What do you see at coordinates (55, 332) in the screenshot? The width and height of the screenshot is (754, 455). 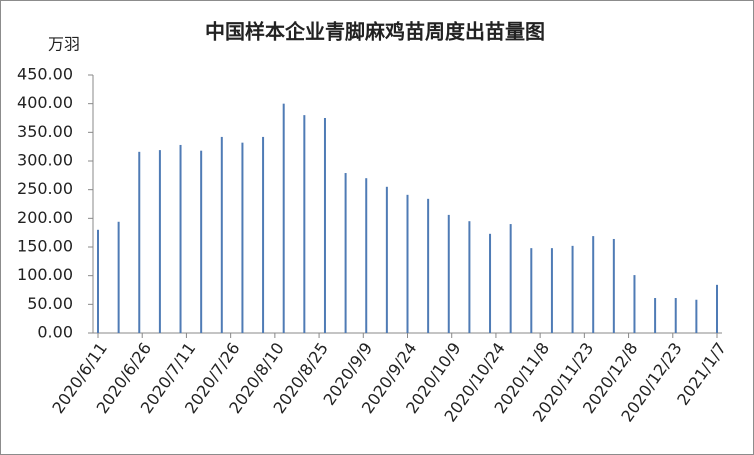 I see `y-tick-label: 0.00` at bounding box center [55, 332].